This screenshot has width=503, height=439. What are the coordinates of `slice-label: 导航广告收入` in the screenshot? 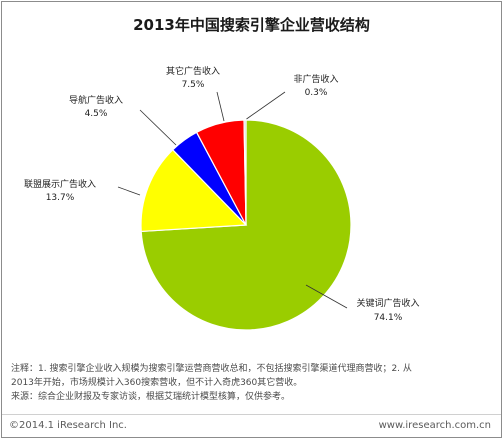 It's located at (96, 100).